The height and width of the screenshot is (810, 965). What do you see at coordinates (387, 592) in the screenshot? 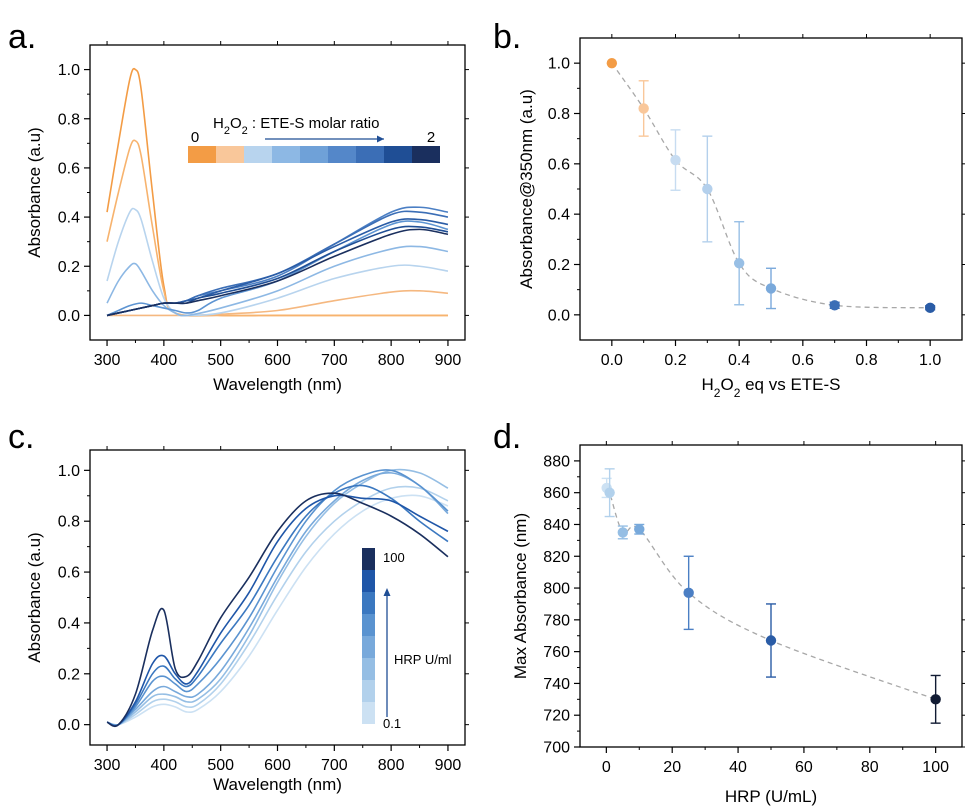
I see `panel-c-legend-arrow-head` at bounding box center [387, 592].